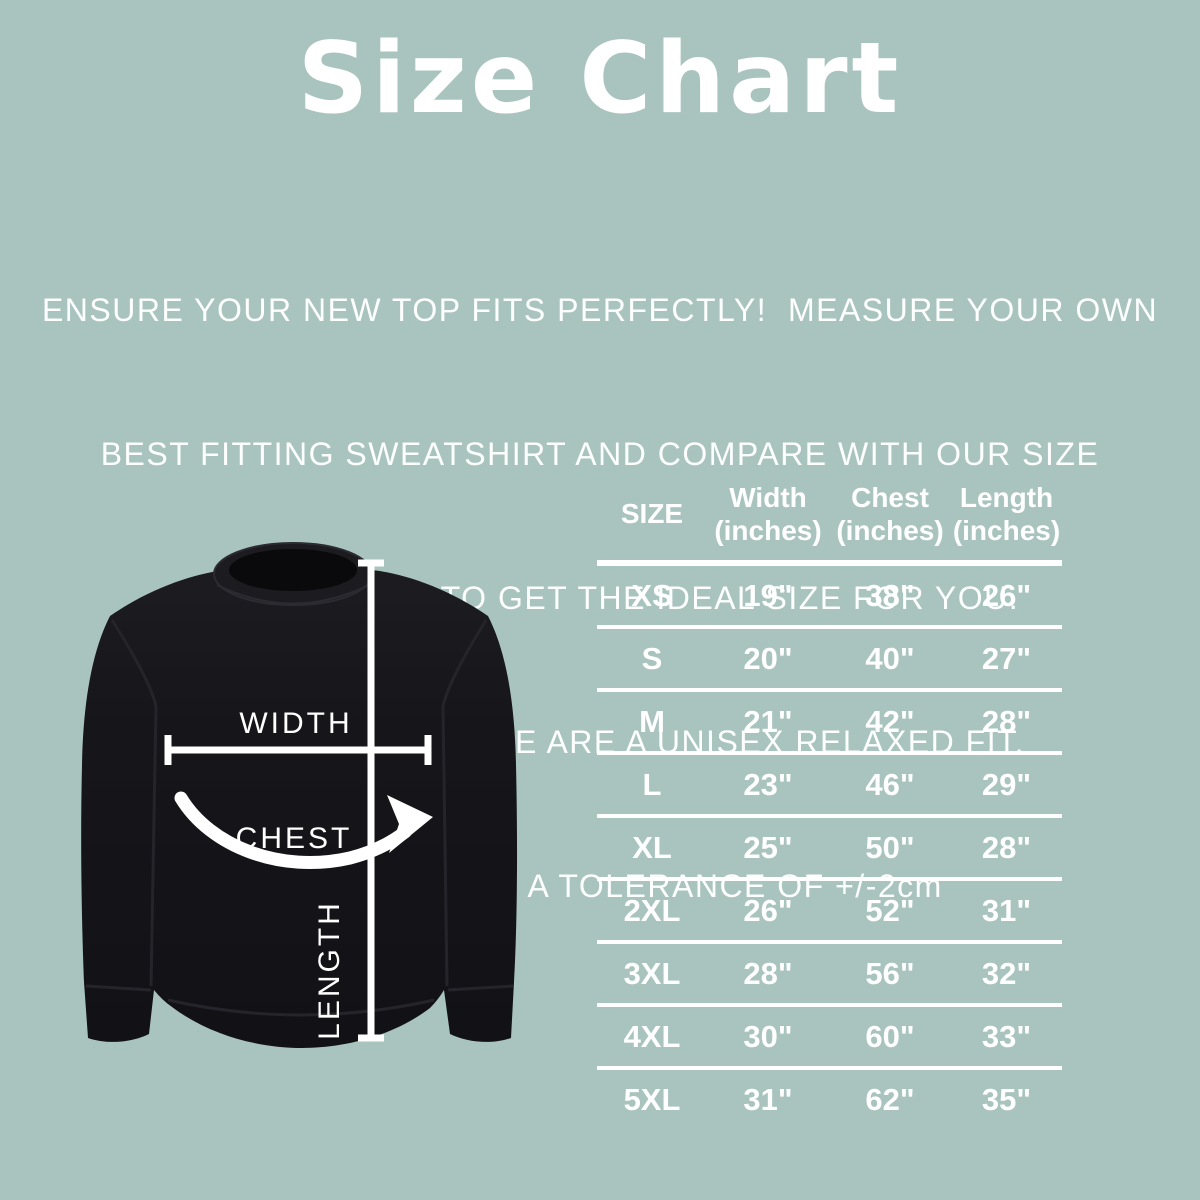  What do you see at coordinates (768, 784) in the screenshot?
I see `cell-width: 23"` at bounding box center [768, 784].